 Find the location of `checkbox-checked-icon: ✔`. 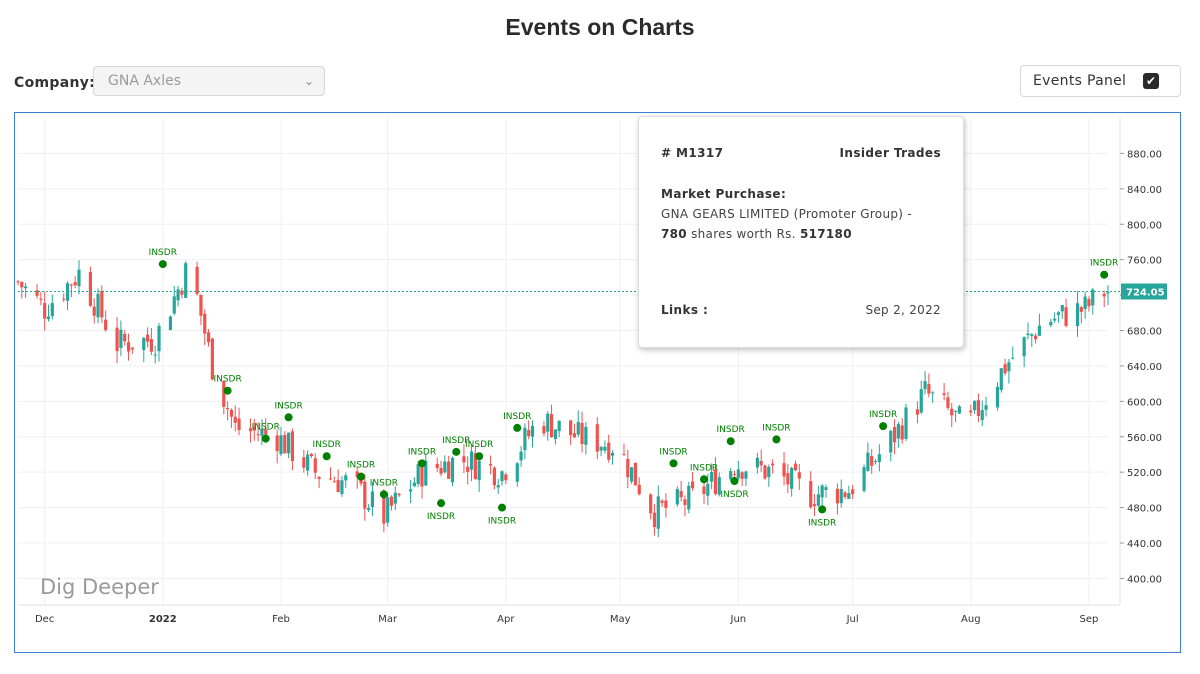

checkbox-checked-icon: ✔ is located at coordinates (1151, 81).